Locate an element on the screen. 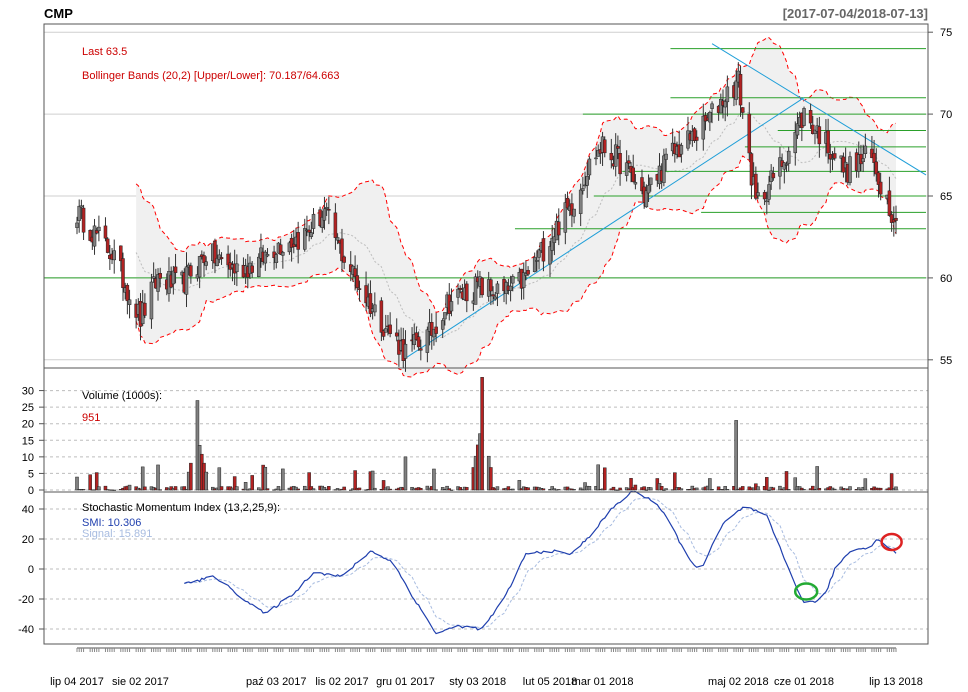  smi-tick-label: 0 is located at coordinates (31, 570).